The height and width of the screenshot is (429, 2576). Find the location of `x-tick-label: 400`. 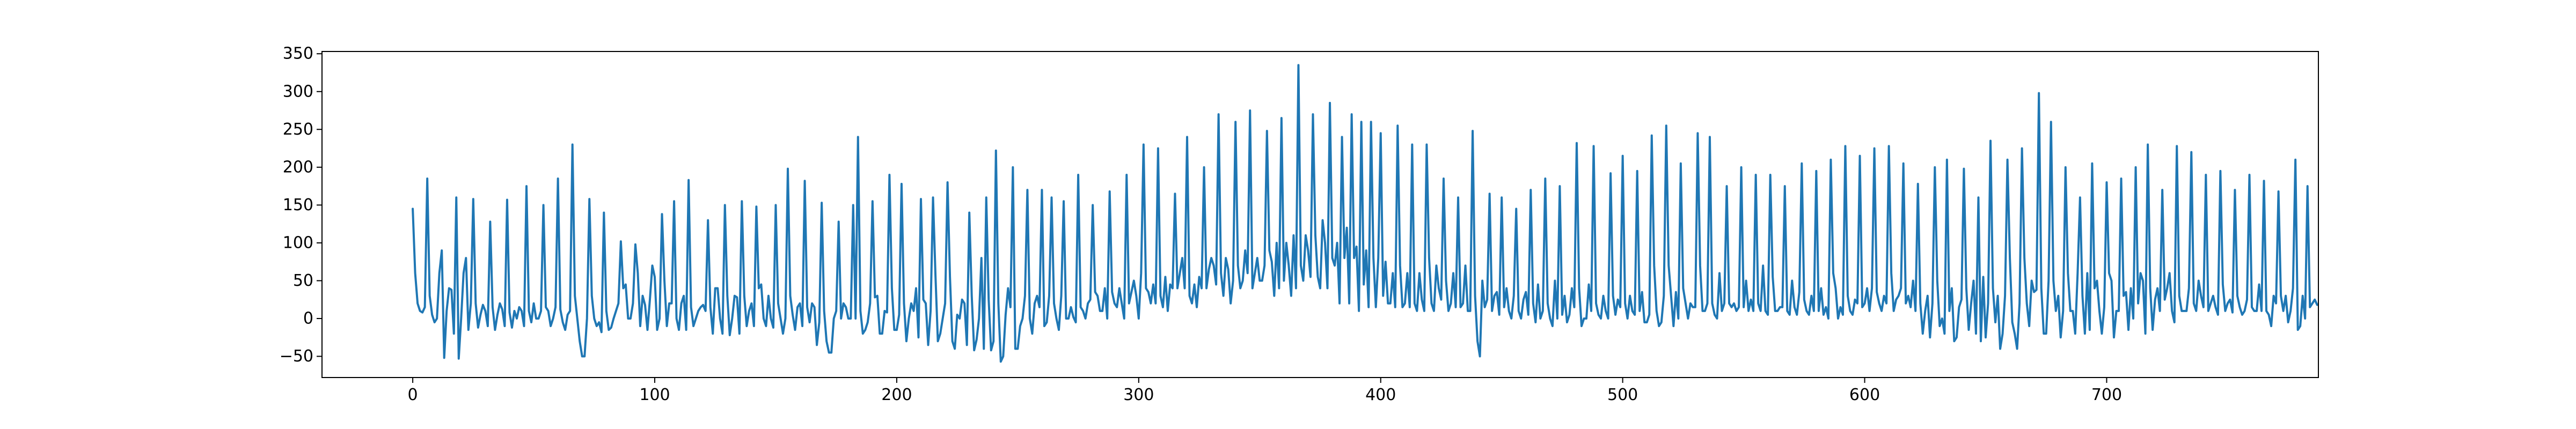

x-tick-label: 400 is located at coordinates (1380, 395).